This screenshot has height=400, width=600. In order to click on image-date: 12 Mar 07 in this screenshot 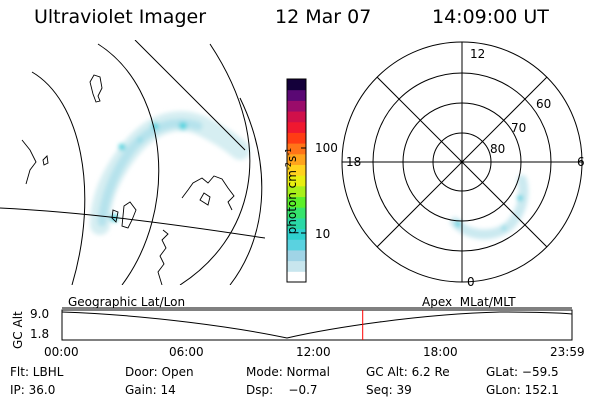, I will do `click(323, 17)`.